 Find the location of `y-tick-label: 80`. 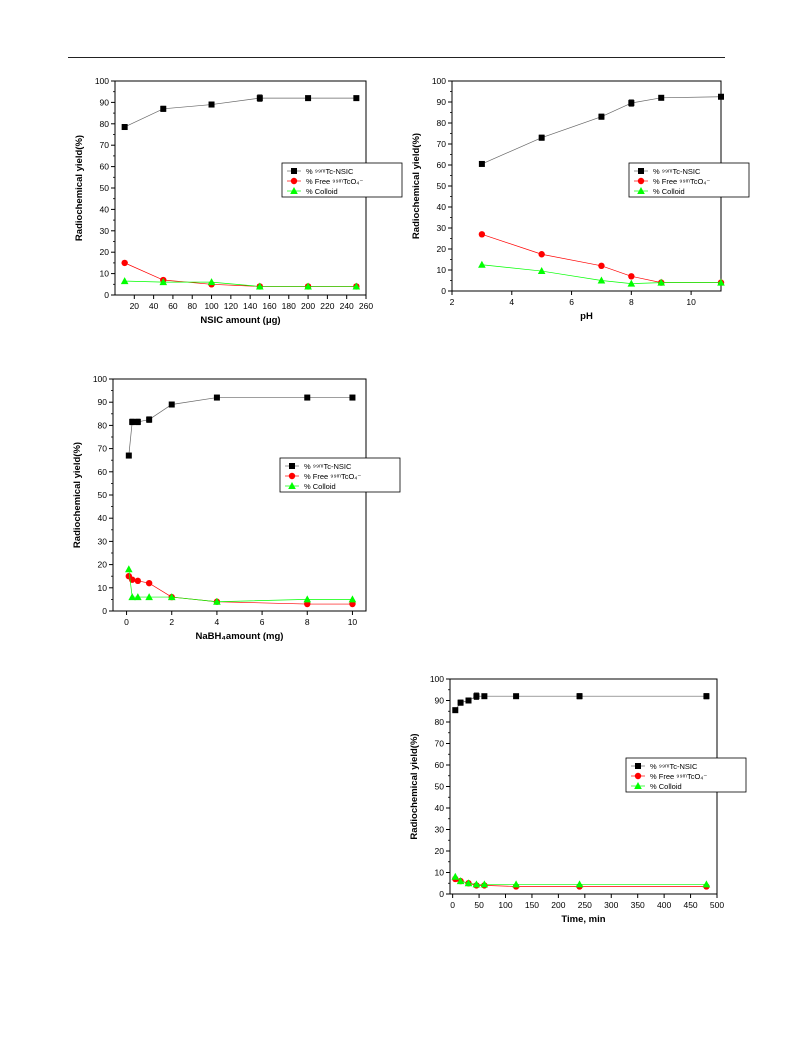

y-tick-label: 80 is located at coordinates (440, 722).